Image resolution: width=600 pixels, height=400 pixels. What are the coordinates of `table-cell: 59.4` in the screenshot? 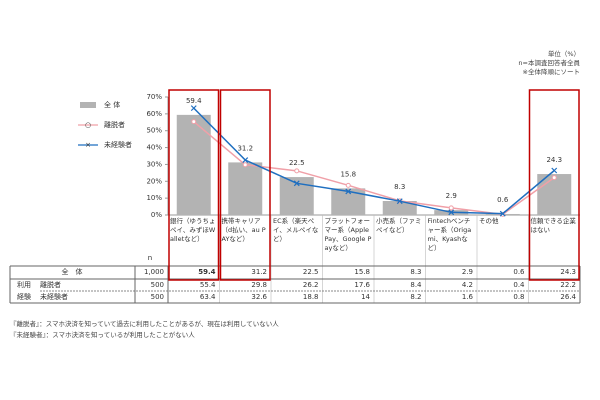 It's located at (206, 272).